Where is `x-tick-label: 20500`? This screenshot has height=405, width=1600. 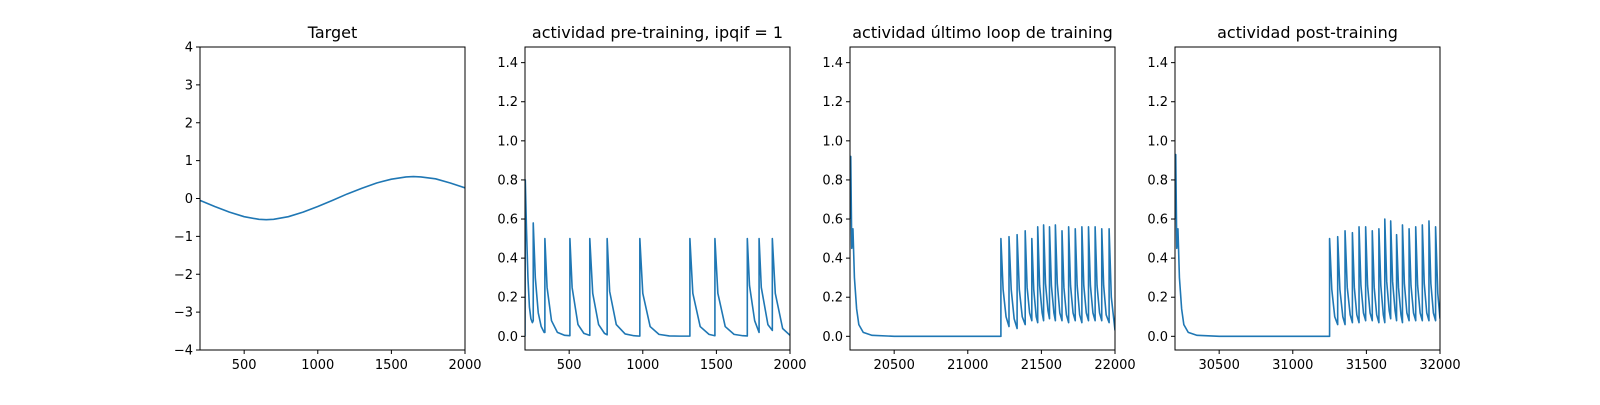 x-tick-label: 20500 is located at coordinates (893, 365).